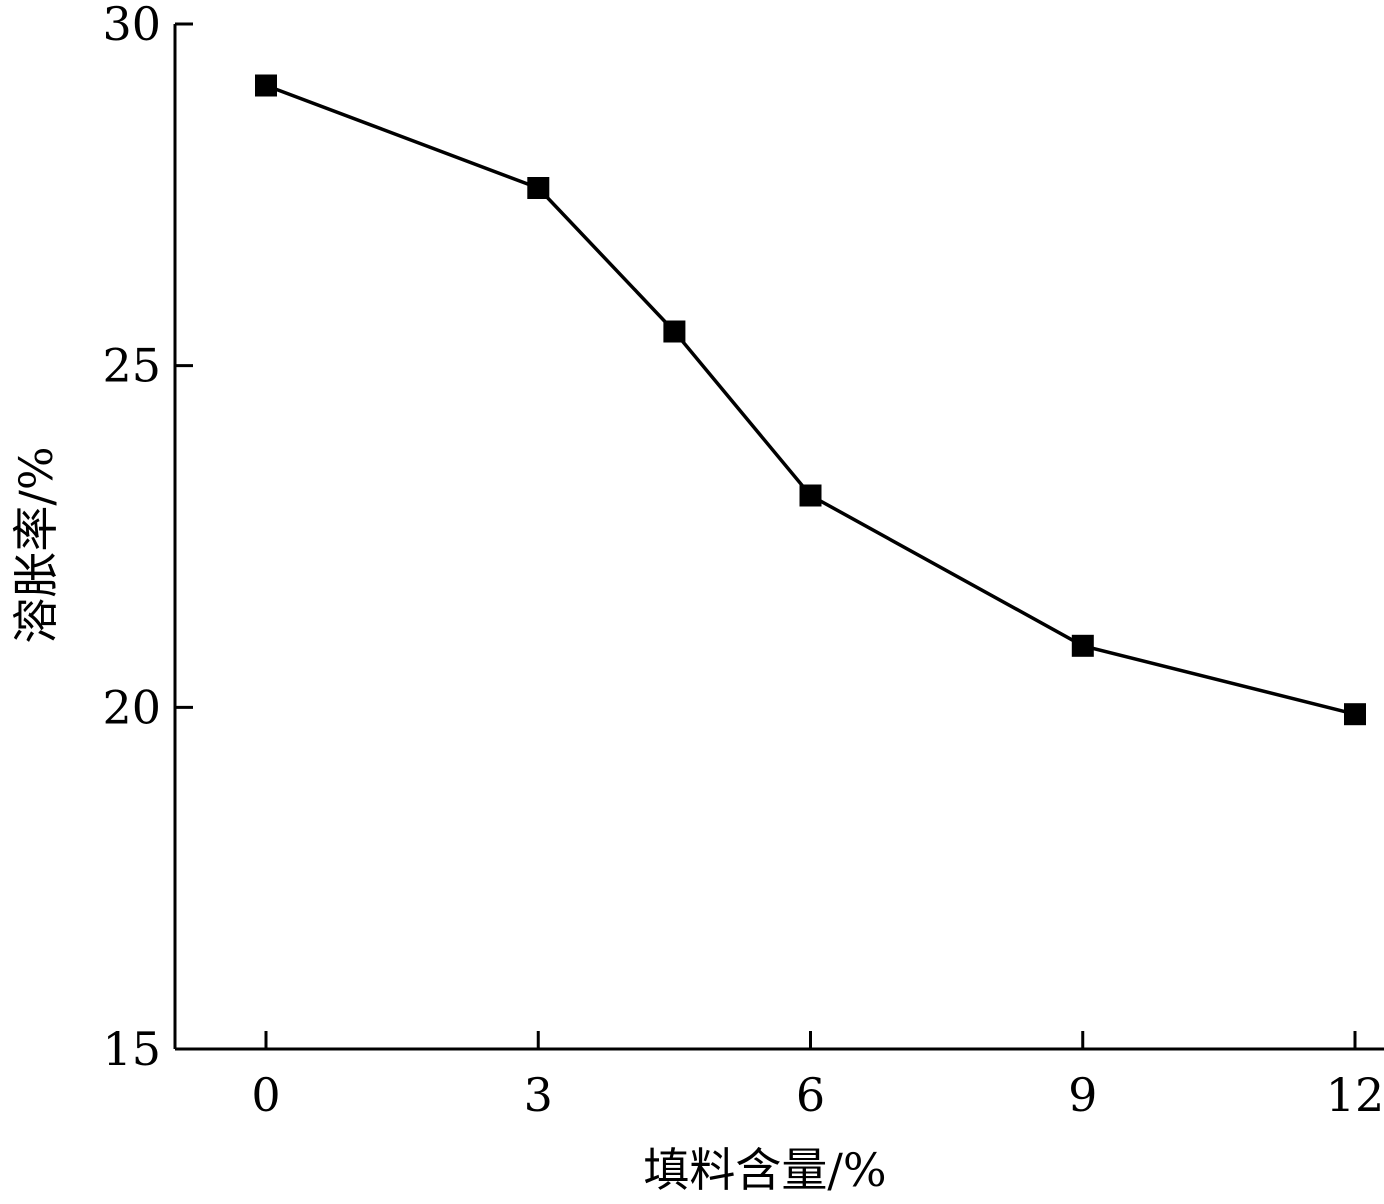  What do you see at coordinates (1355, 1095) in the screenshot?
I see `x-tick-label: 12` at bounding box center [1355, 1095].